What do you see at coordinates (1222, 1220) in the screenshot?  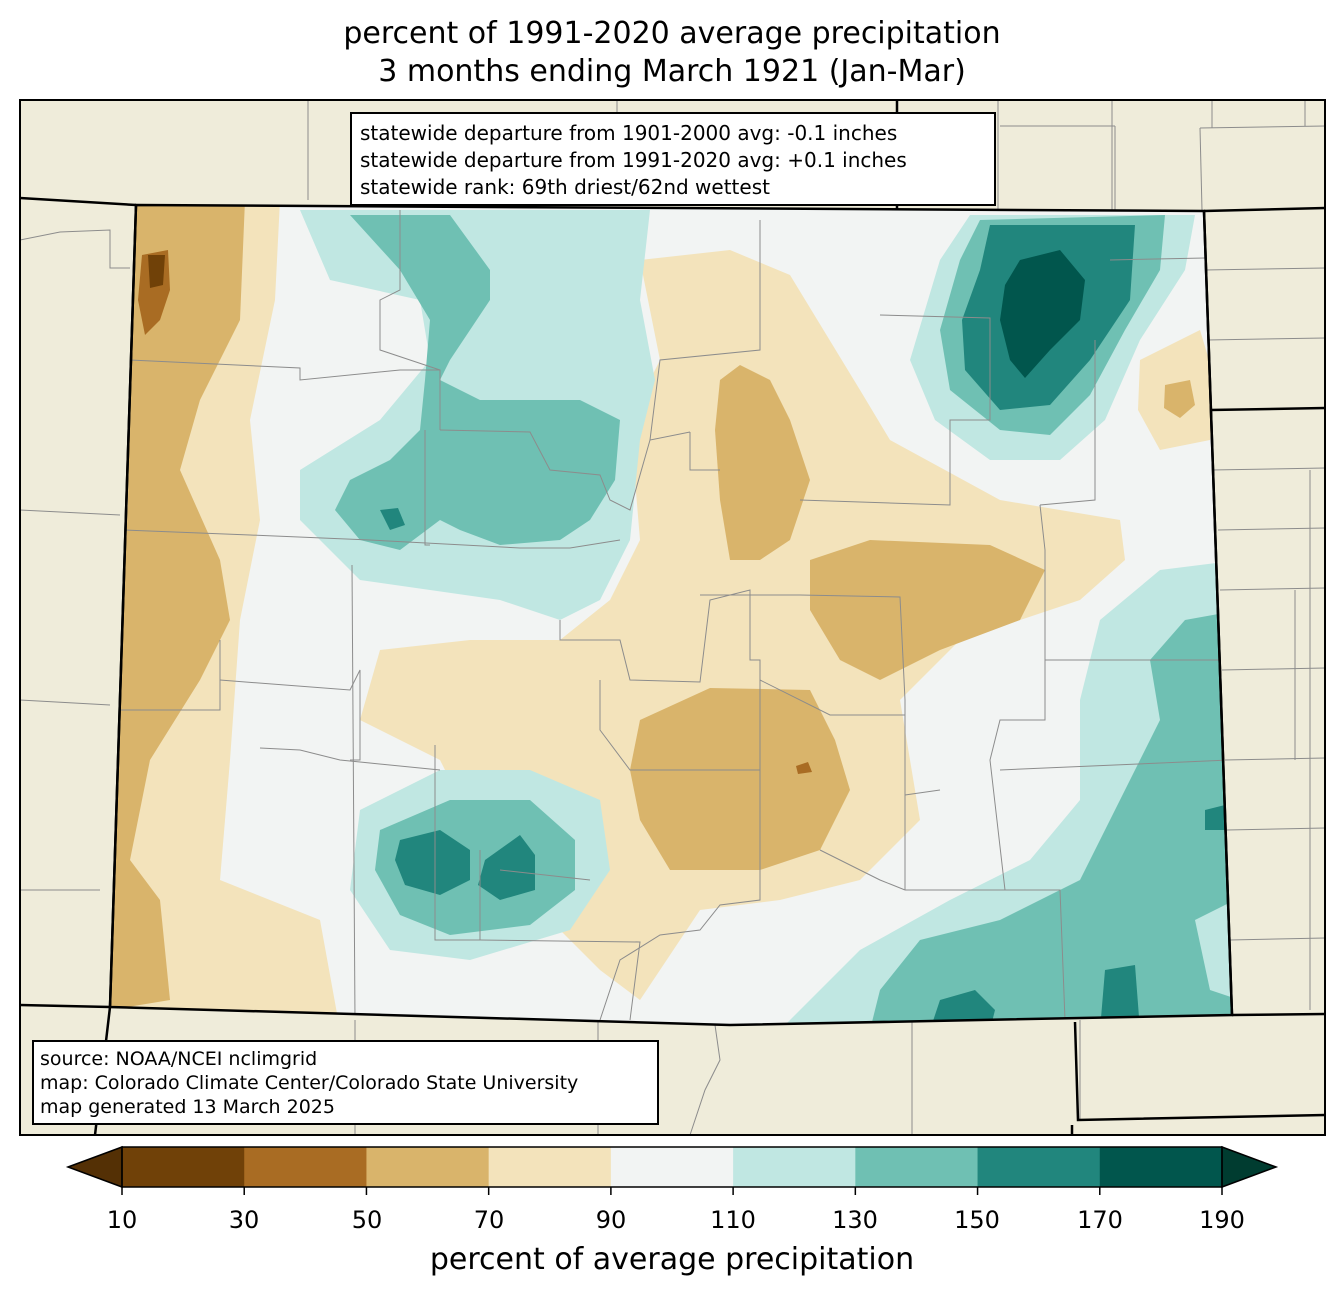 I see `colorbar-tick-label: 190` at bounding box center [1222, 1220].